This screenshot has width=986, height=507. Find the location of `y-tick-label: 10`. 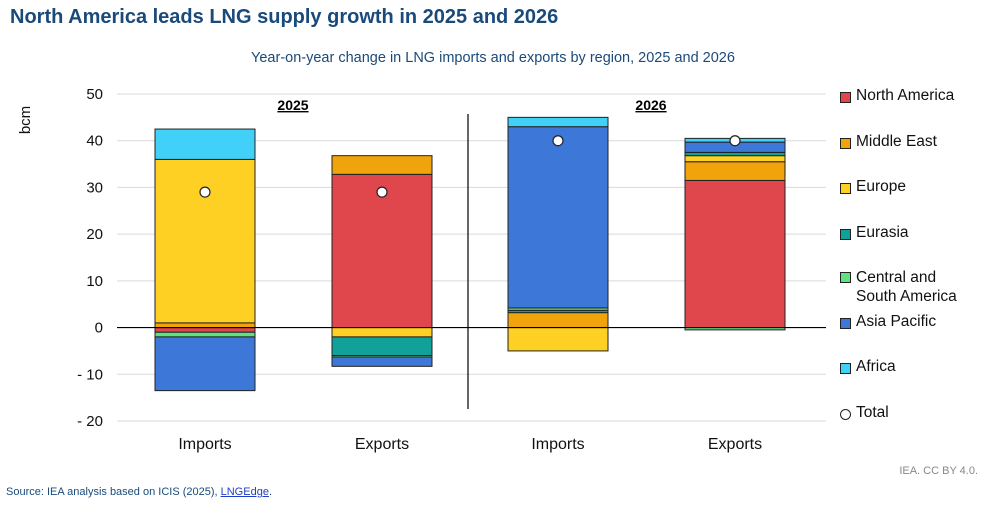

y-tick-label: 10 is located at coordinates (94, 281).